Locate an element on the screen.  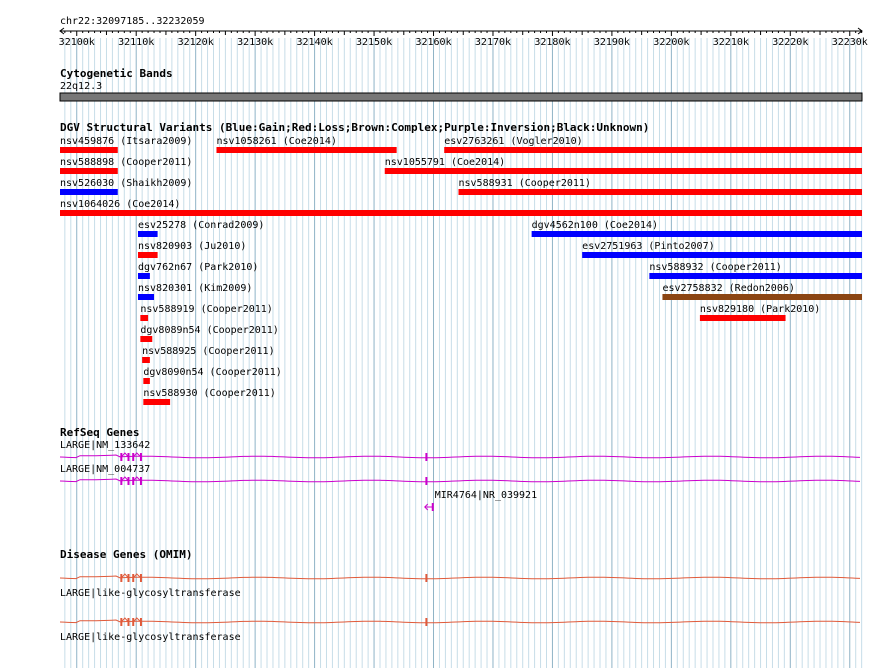
dgv-variant: nsv588898 (Cooper2011) is located at coordinates (126, 165).